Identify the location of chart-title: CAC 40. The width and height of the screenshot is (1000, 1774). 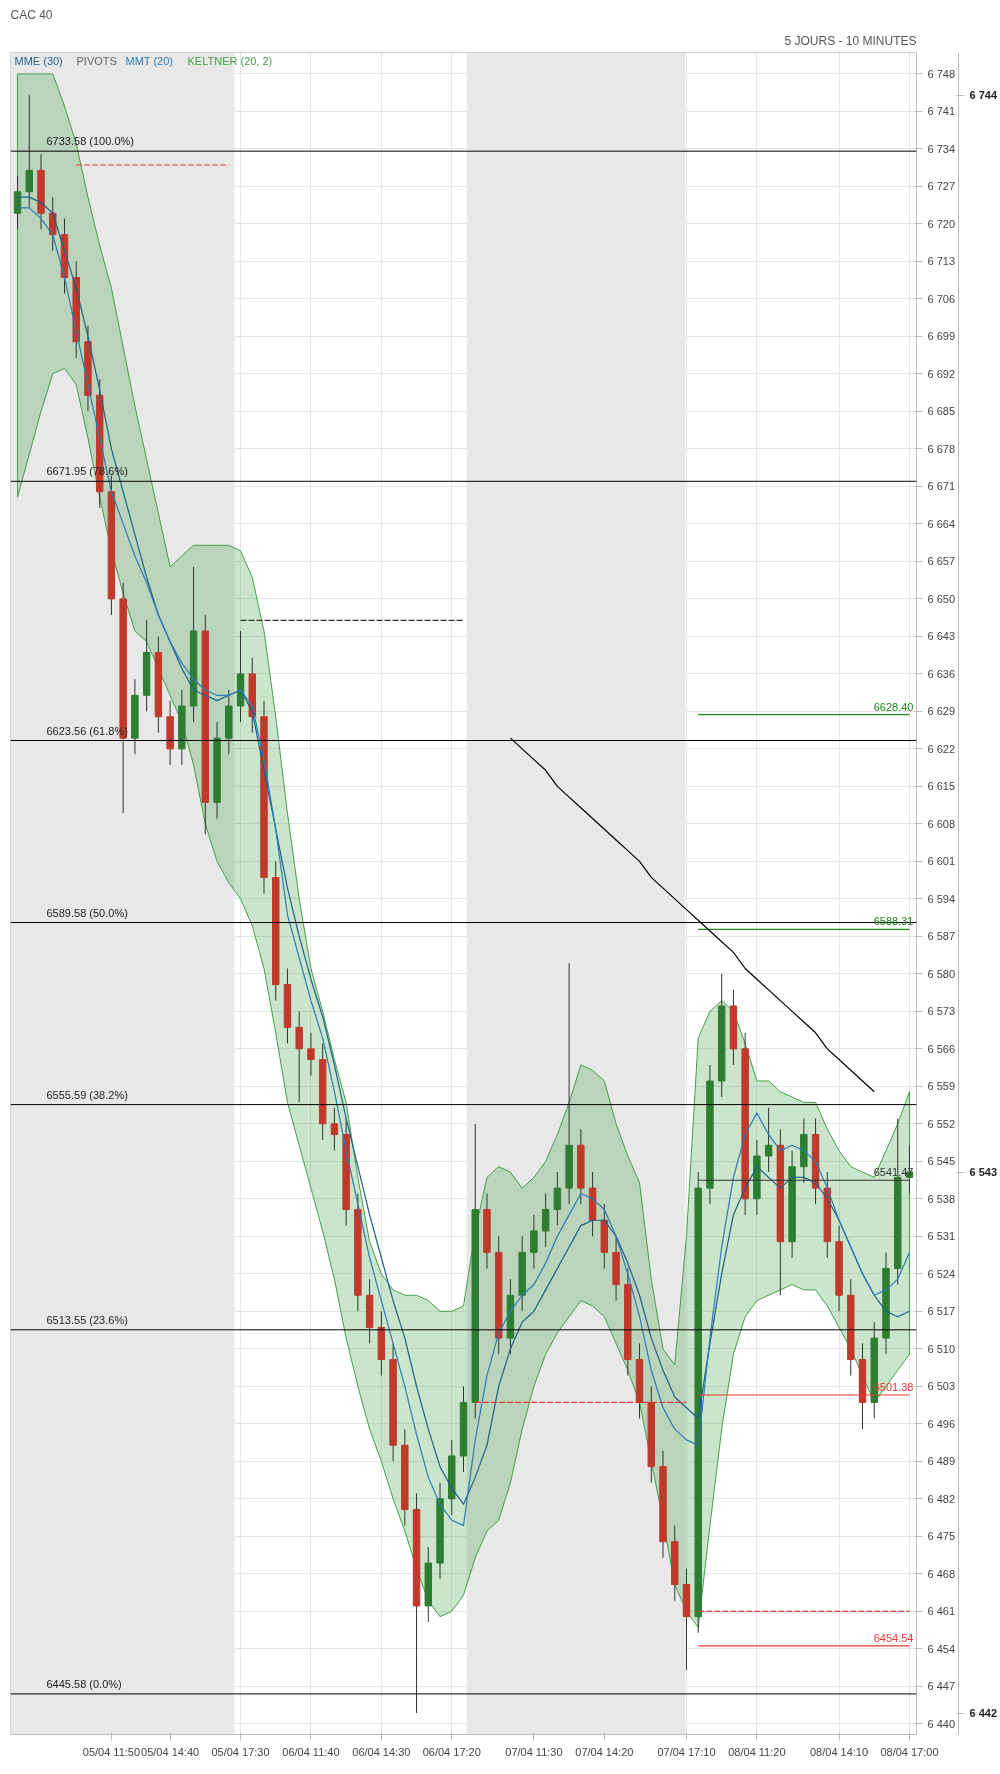
(31, 14).